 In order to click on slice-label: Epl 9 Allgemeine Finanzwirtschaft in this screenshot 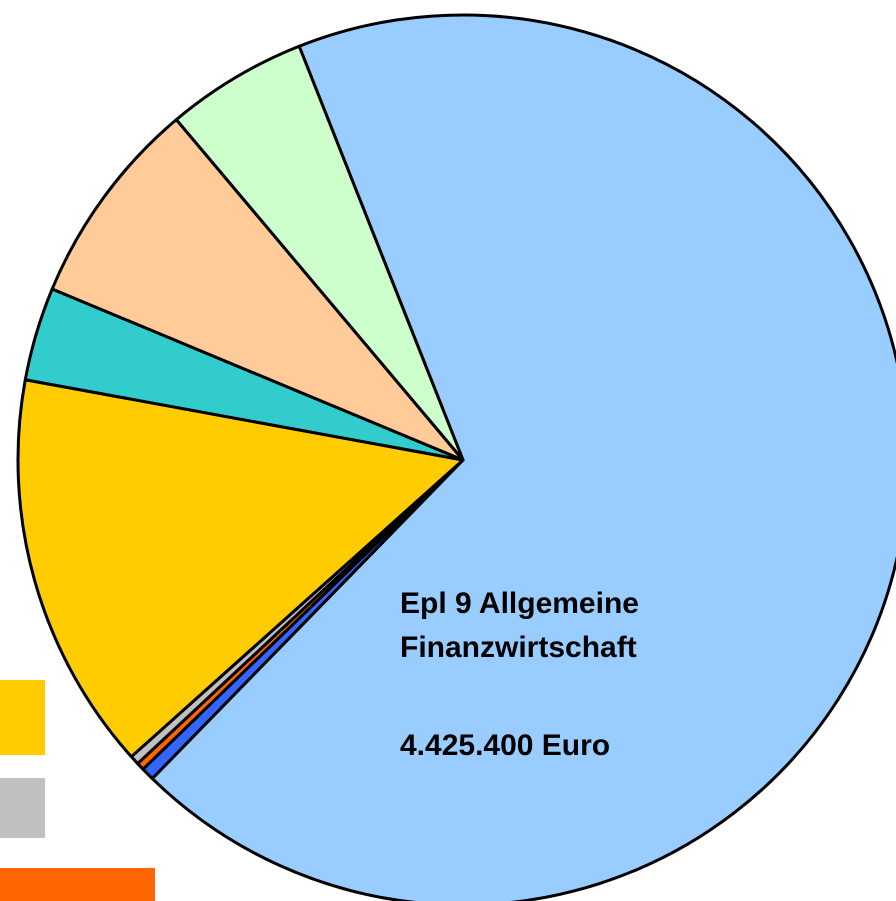, I will do `click(519, 625)`.